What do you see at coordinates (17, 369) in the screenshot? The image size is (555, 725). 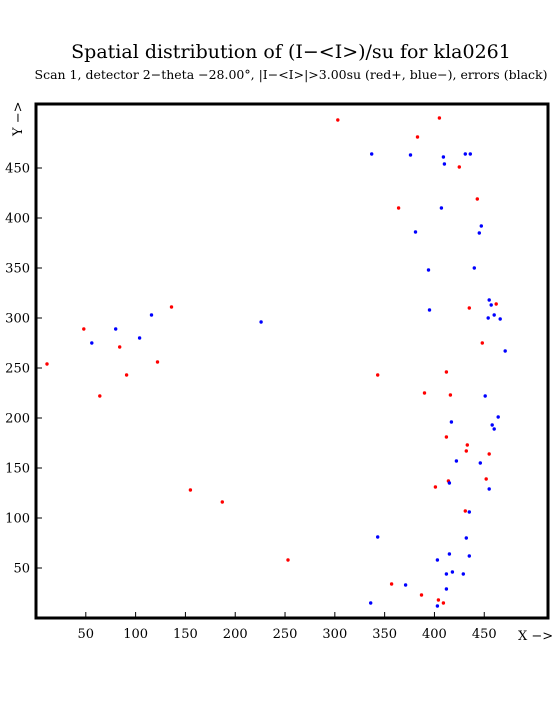 I see `y-tick-label: 250` at bounding box center [17, 369].